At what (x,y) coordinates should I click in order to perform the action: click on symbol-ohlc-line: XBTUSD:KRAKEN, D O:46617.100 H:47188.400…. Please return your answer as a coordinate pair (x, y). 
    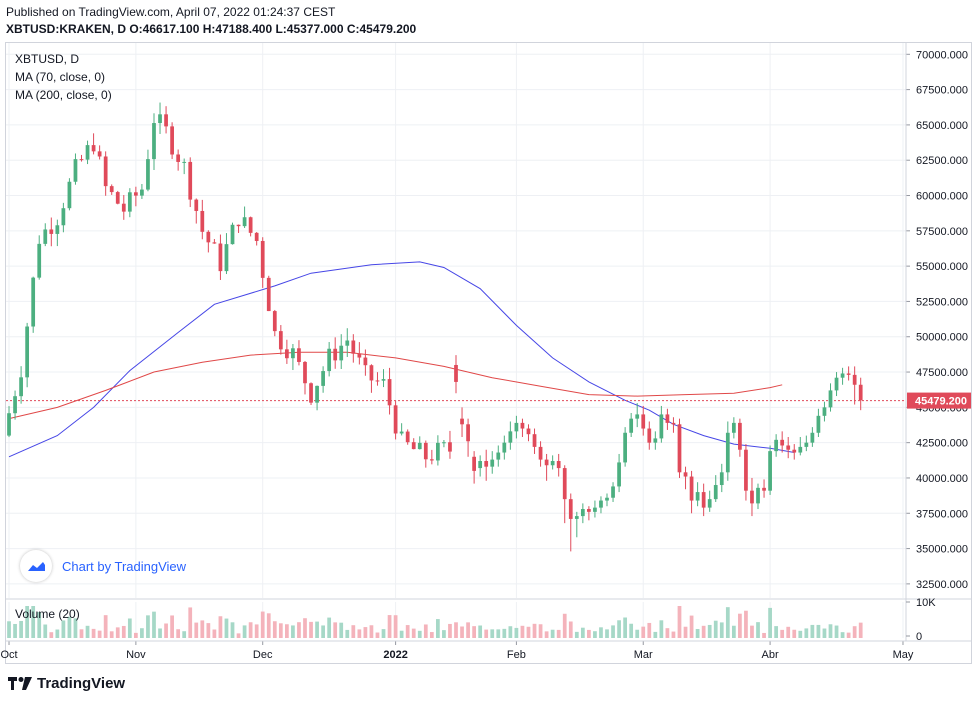
    Looking at the image, I should click on (211, 29).